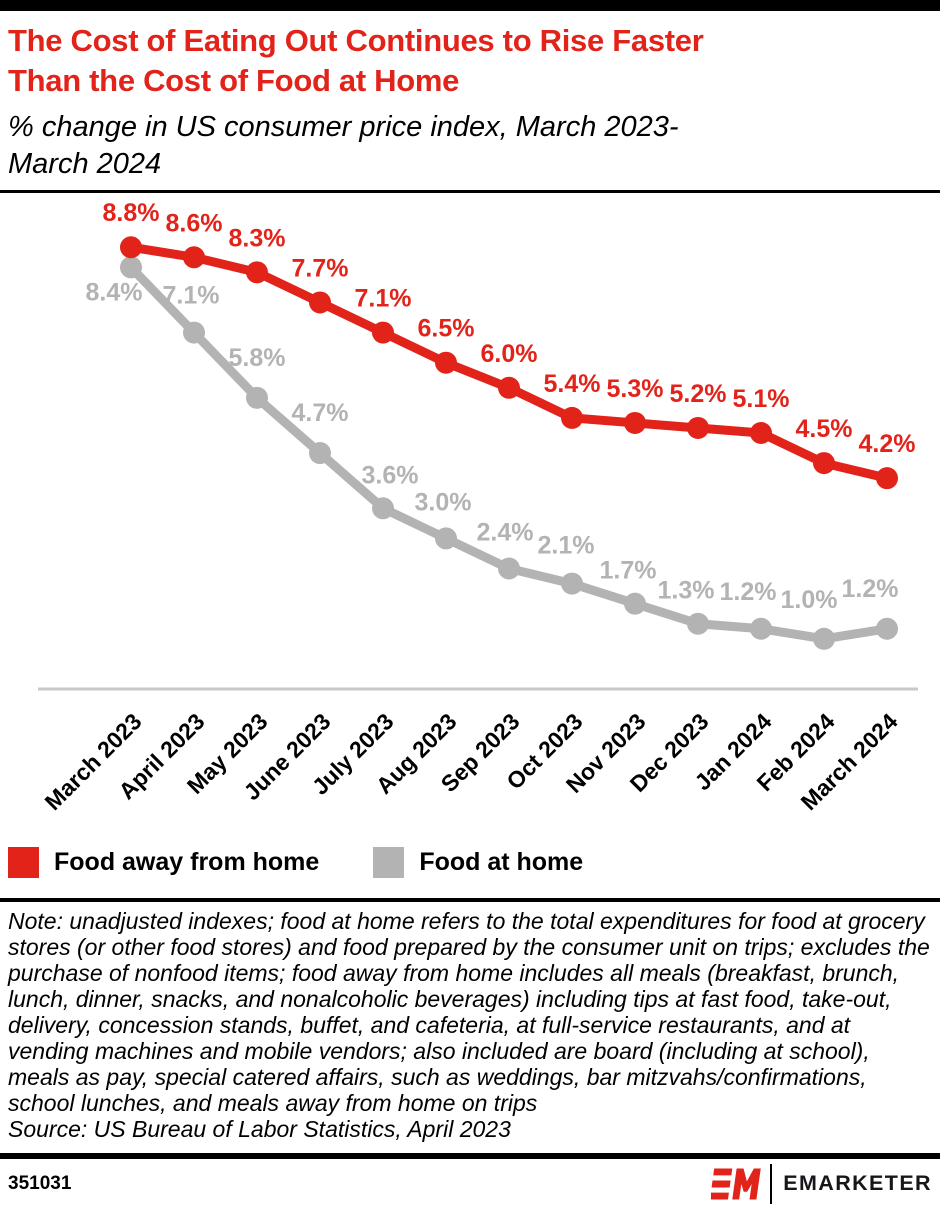  What do you see at coordinates (187, 862) in the screenshot?
I see `legend-label: Food away from home` at bounding box center [187, 862].